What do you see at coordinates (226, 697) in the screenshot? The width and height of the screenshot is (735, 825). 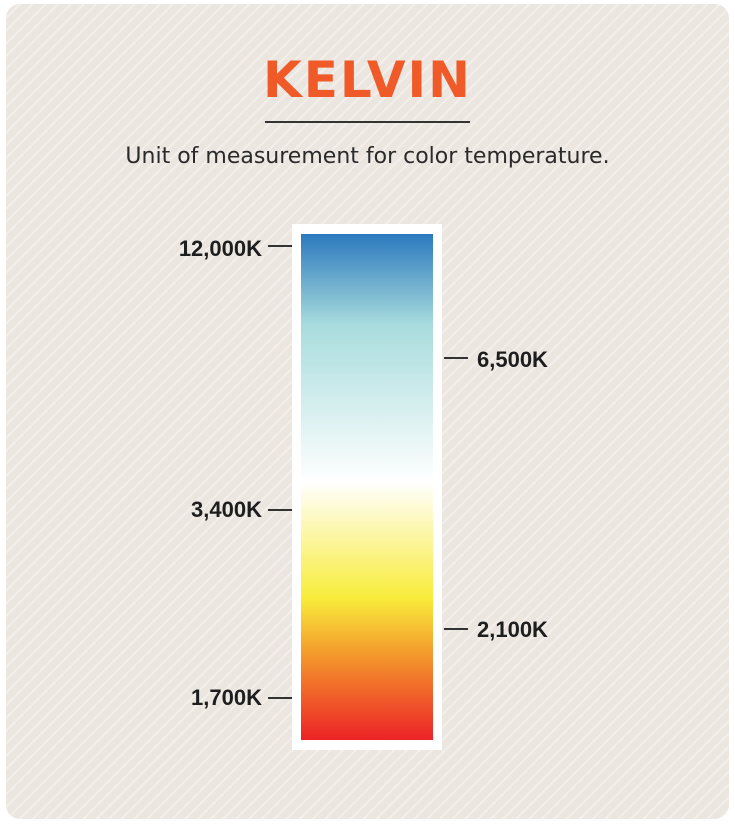 I see `label-1700k: 1,700K` at bounding box center [226, 697].